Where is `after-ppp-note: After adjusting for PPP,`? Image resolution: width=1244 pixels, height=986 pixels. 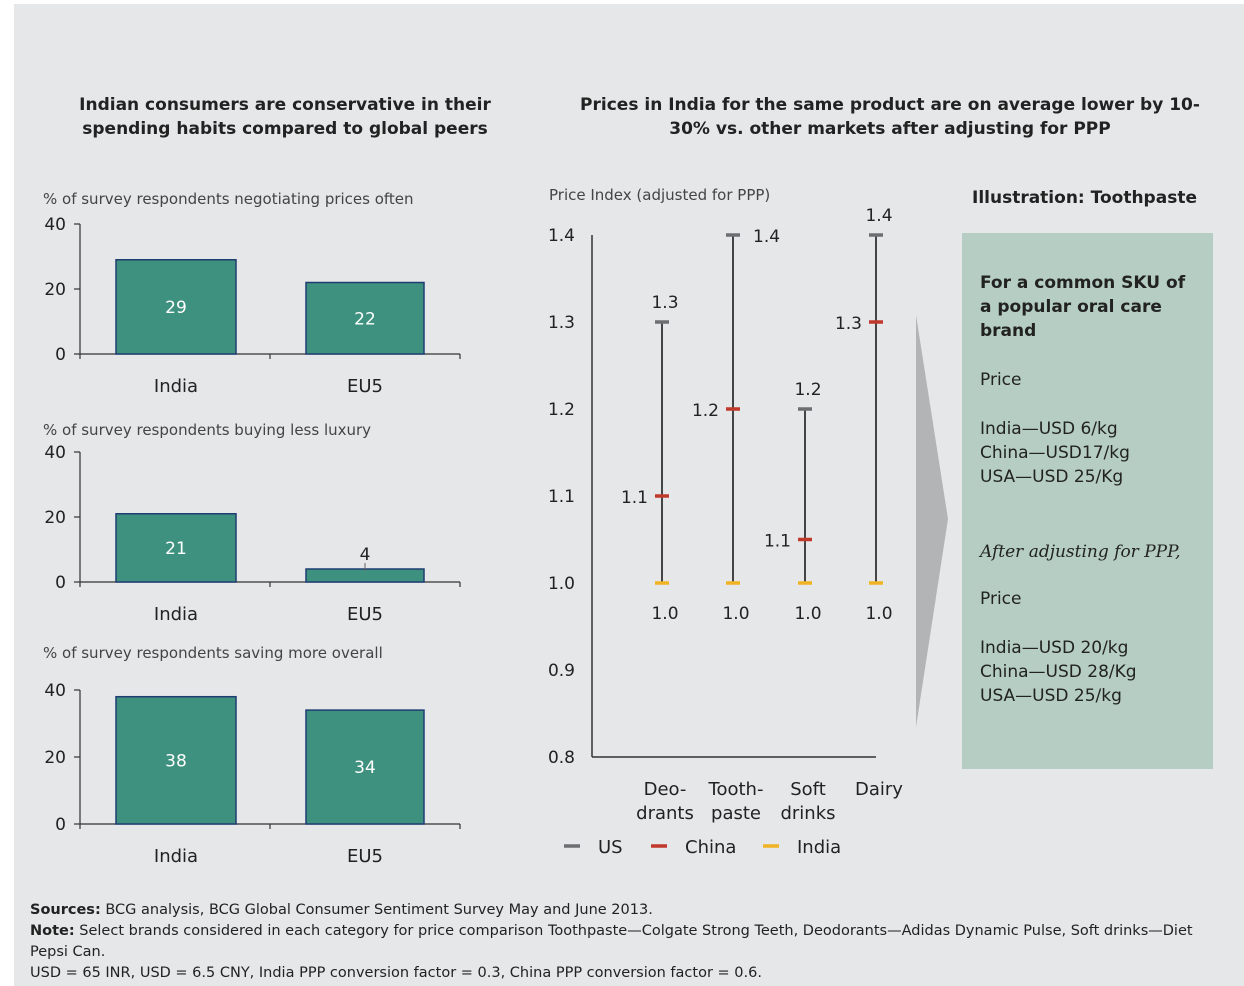
after-ppp-note: After adjusting for PPP, is located at coordinates (1080, 552).